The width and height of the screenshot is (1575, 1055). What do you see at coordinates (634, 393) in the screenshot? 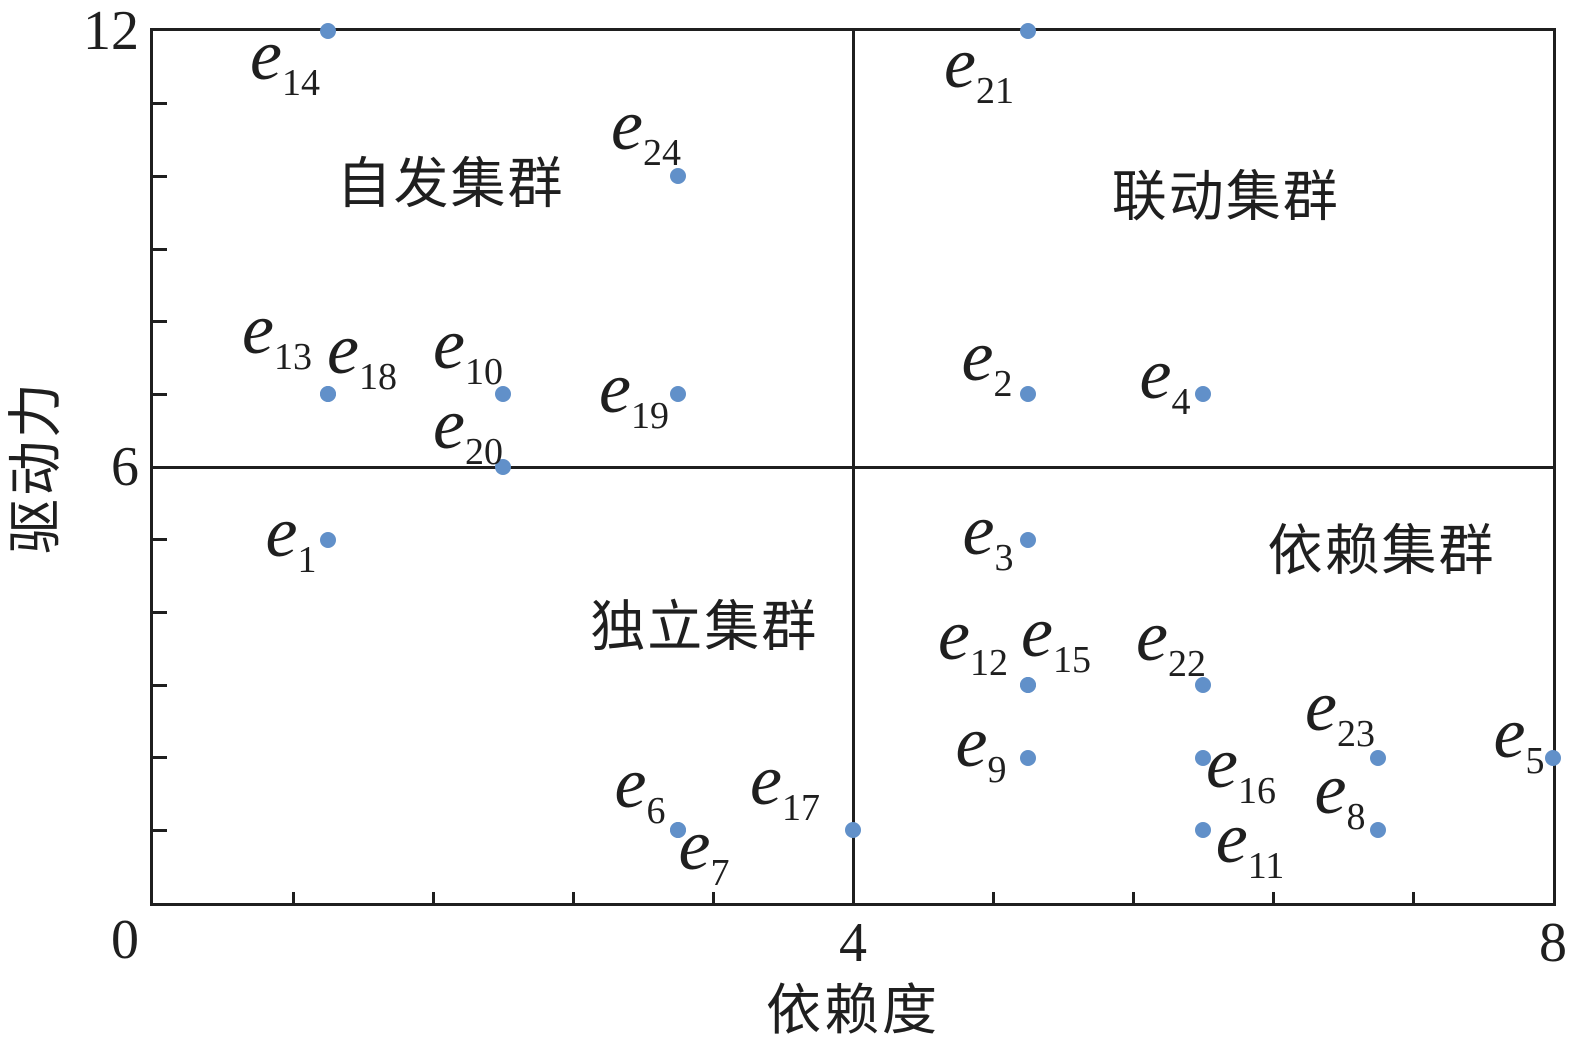
I see `point-label-e19: e19` at bounding box center [634, 393].